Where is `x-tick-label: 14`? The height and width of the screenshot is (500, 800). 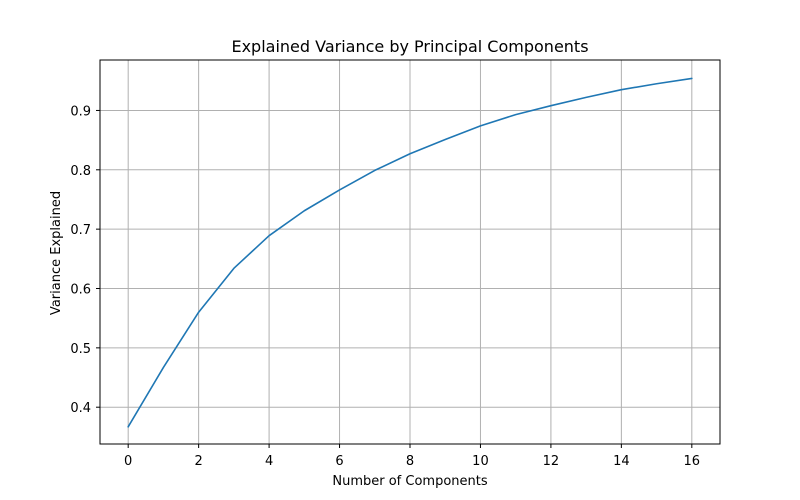
x-tick-label: 14 is located at coordinates (621, 461).